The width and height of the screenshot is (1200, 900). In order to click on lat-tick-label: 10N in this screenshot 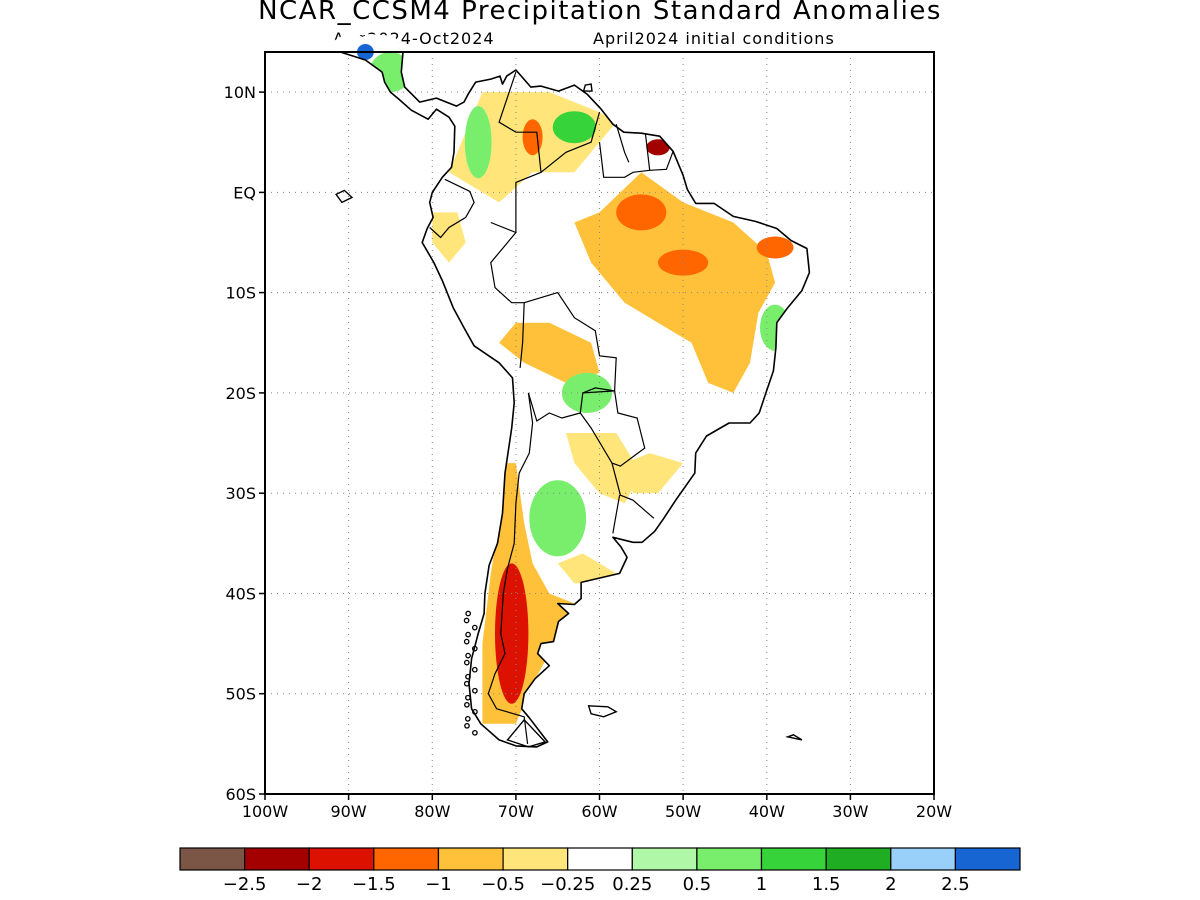, I will do `click(240, 92)`.